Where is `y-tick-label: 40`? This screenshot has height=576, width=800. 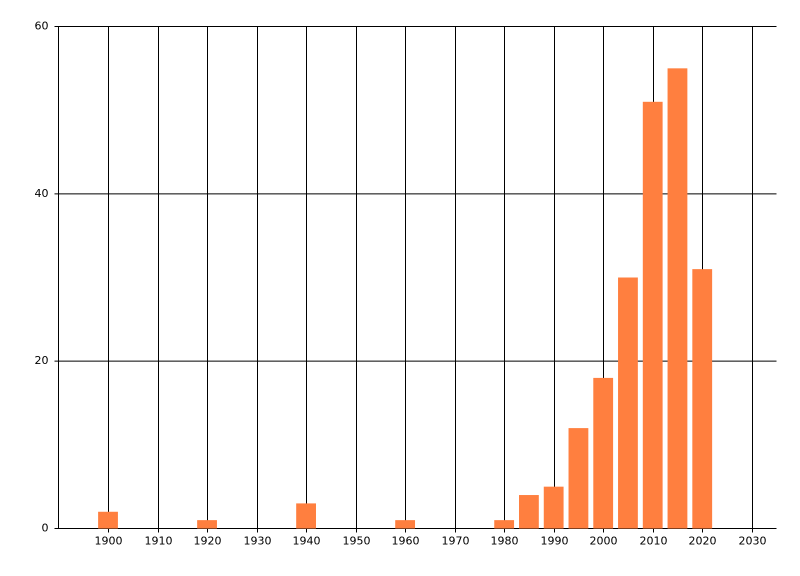
y-tick-label: 40 is located at coordinates (42, 193).